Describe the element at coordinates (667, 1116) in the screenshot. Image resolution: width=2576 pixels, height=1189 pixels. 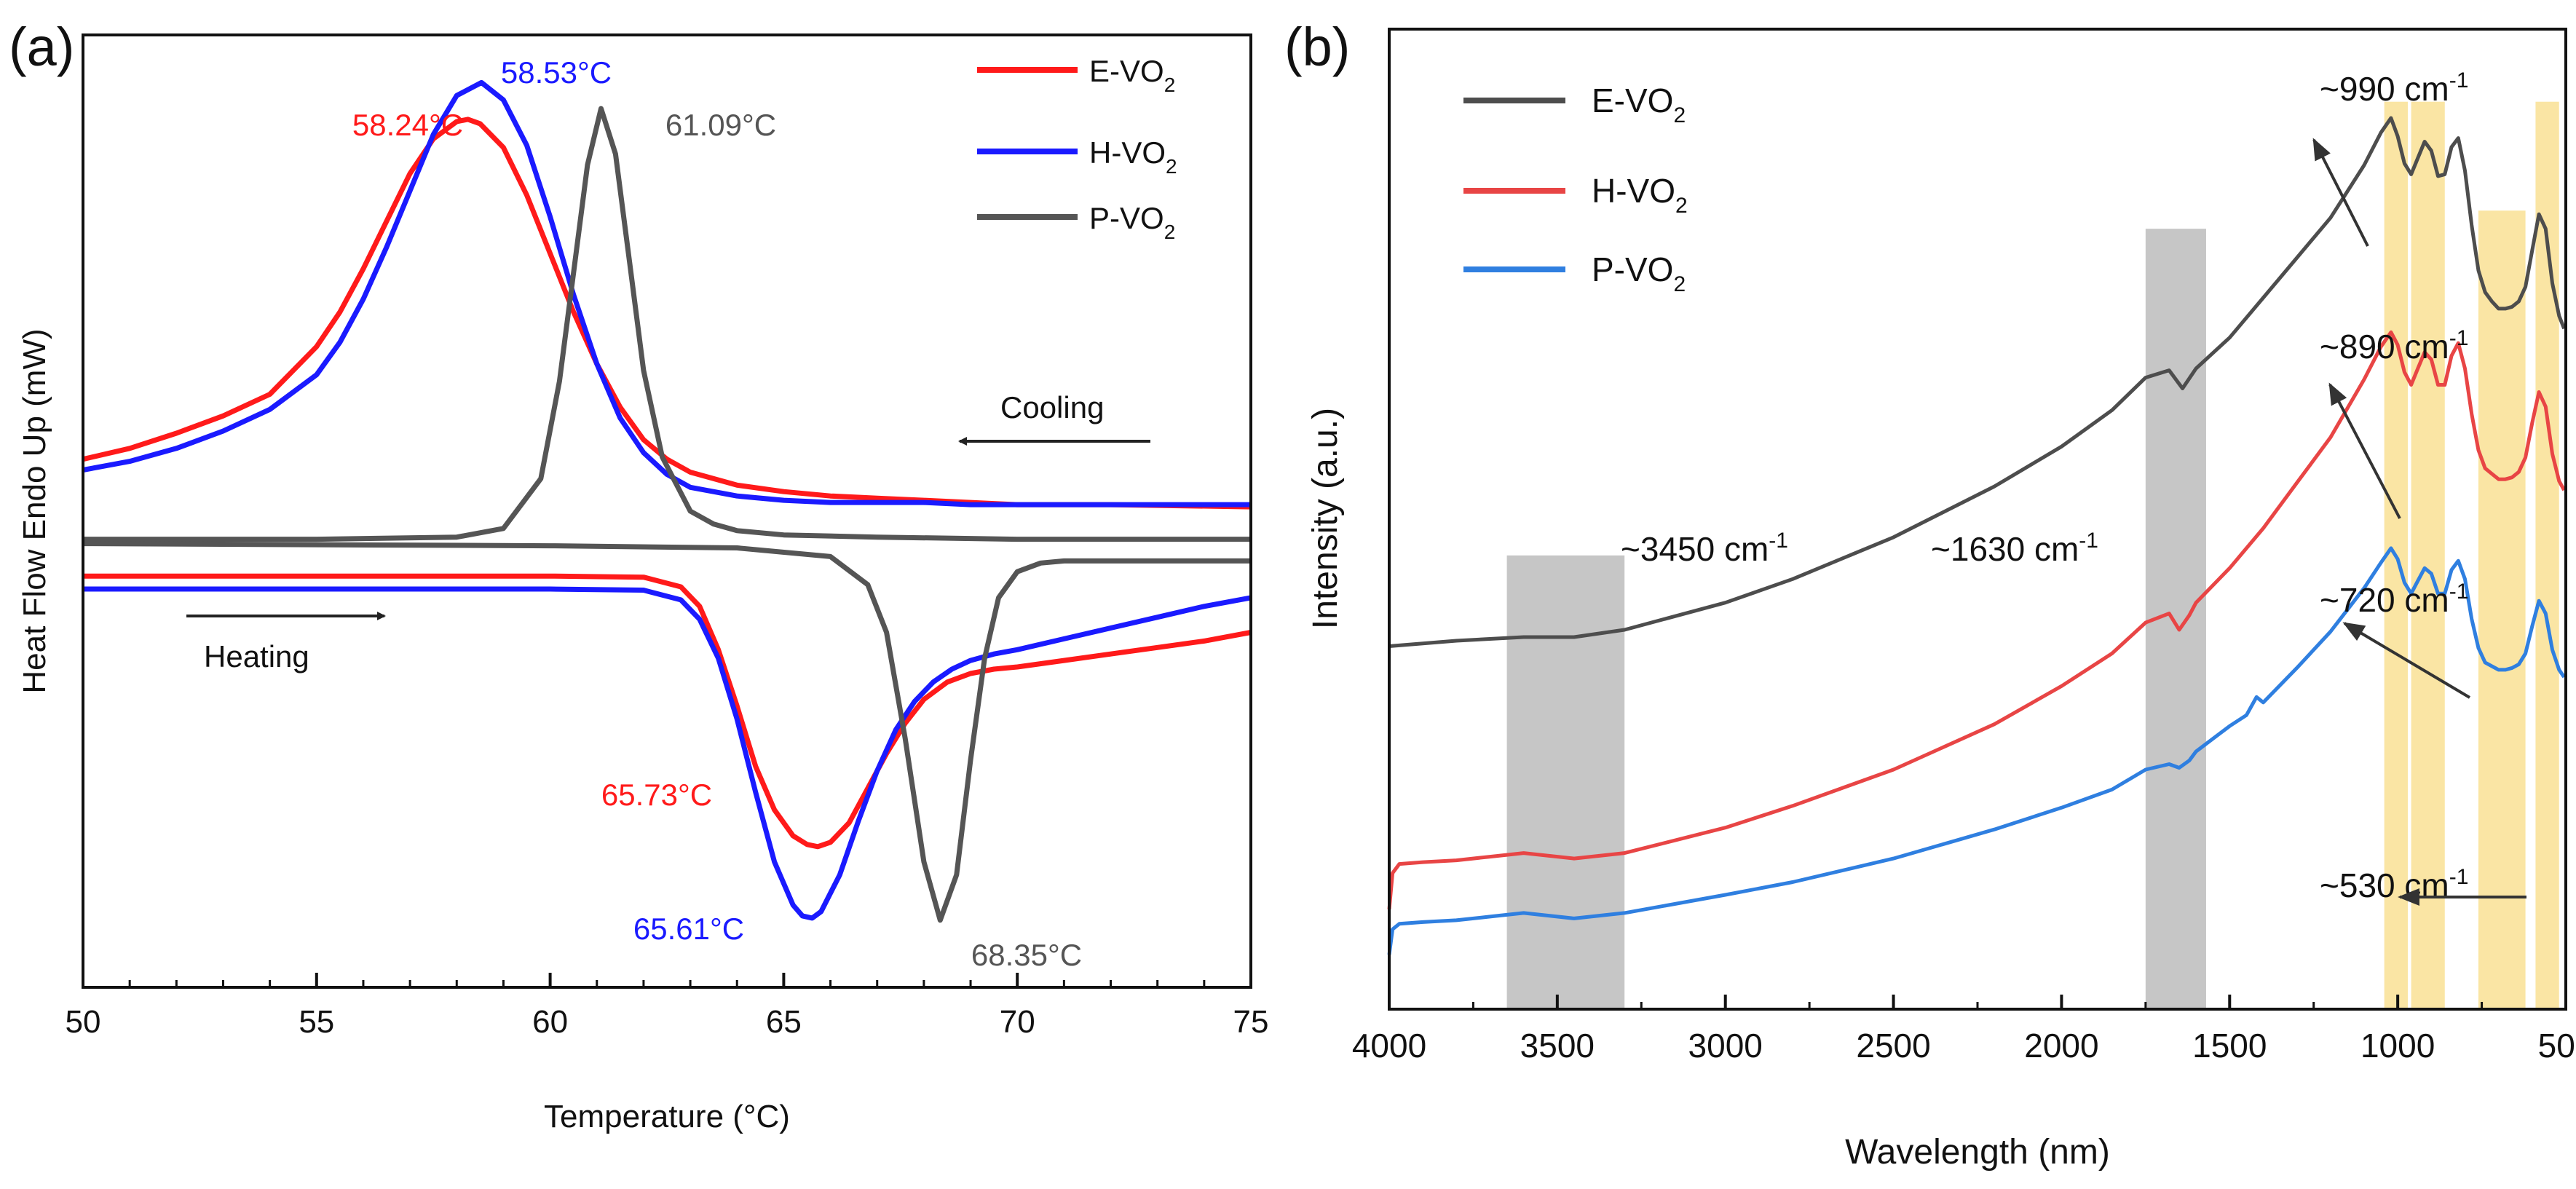
I see `panel-a-x-axis-label: Temperature (°C)` at that location.